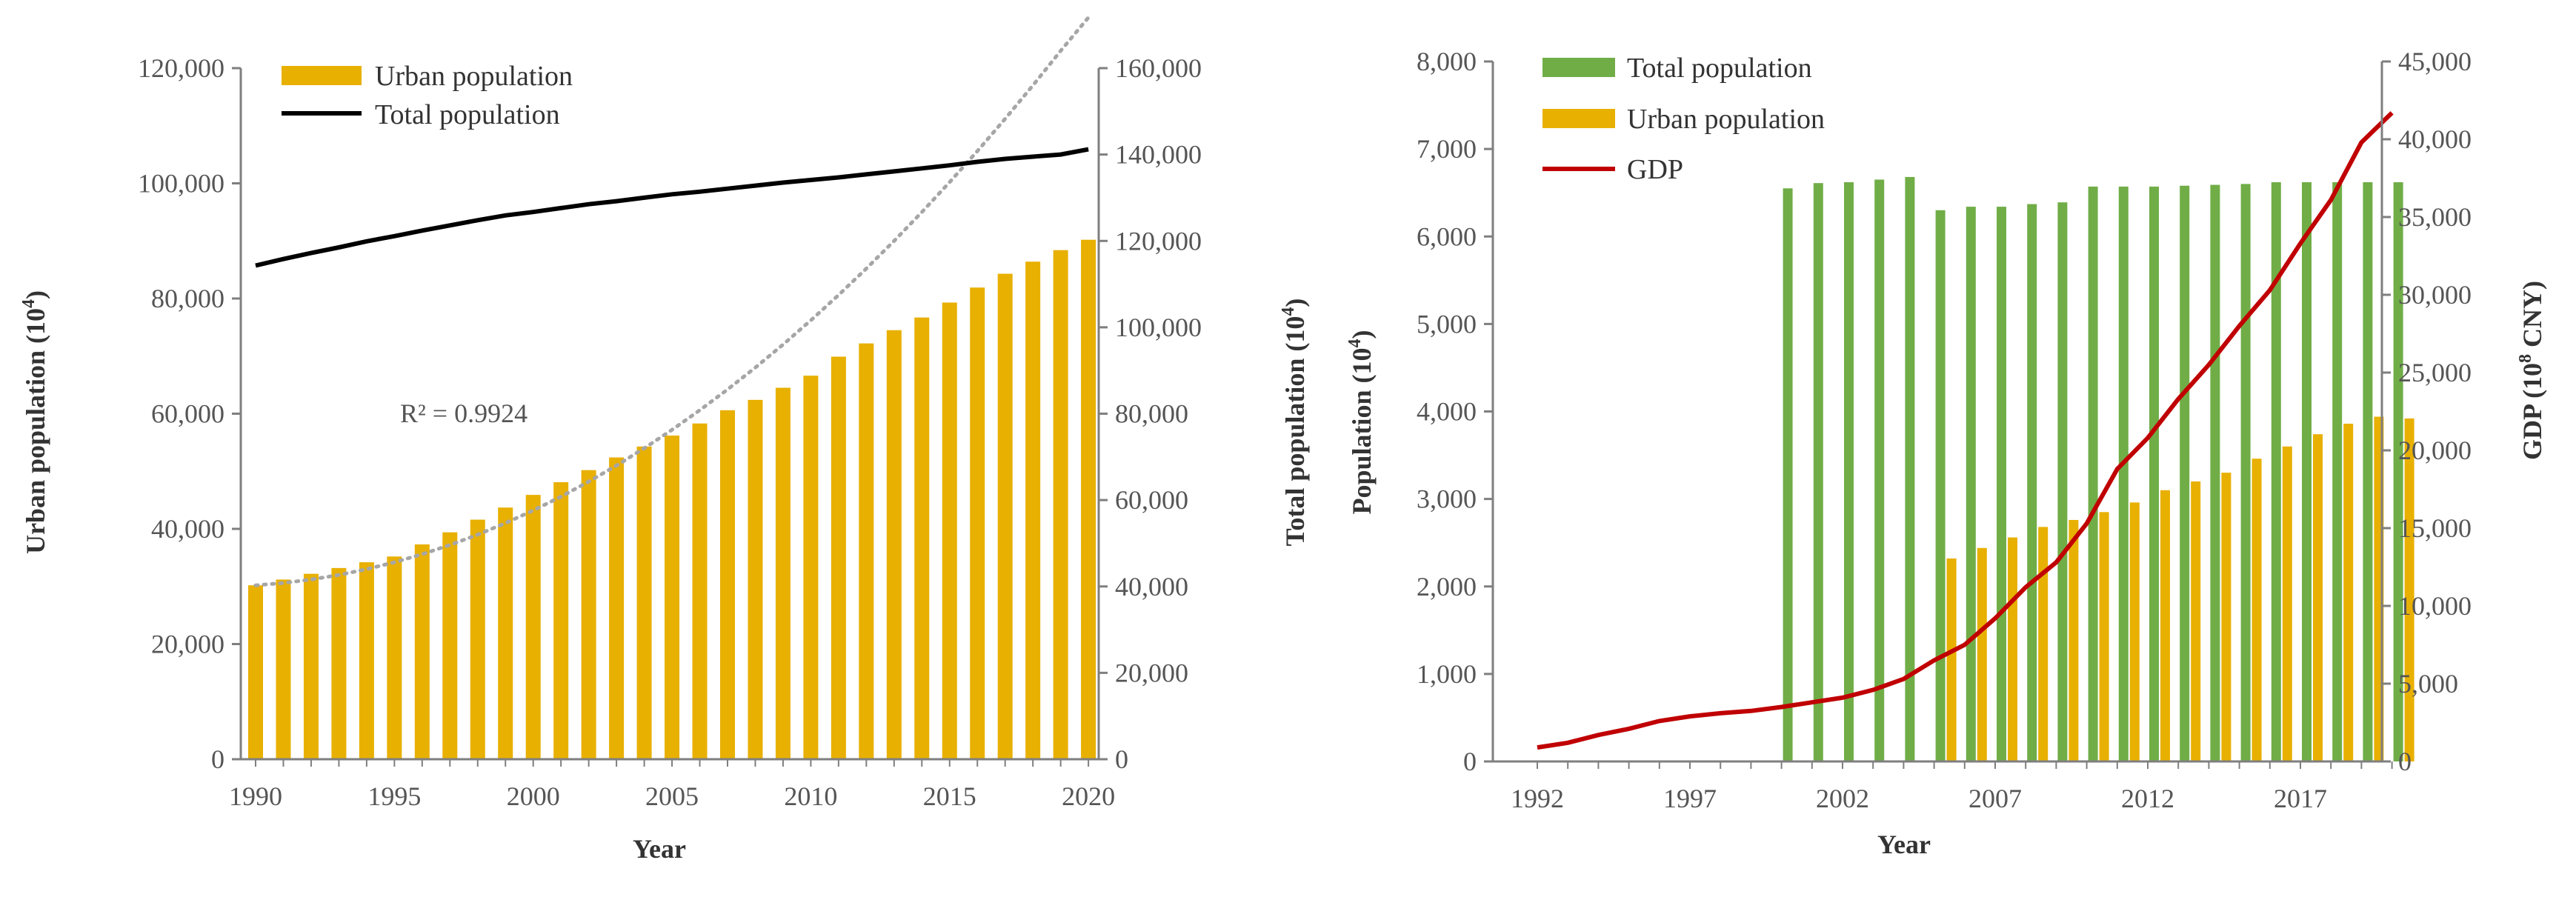 This screenshot has height=897, width=2576. I want to click on x-tick-label: 2007, so click(1995, 798).